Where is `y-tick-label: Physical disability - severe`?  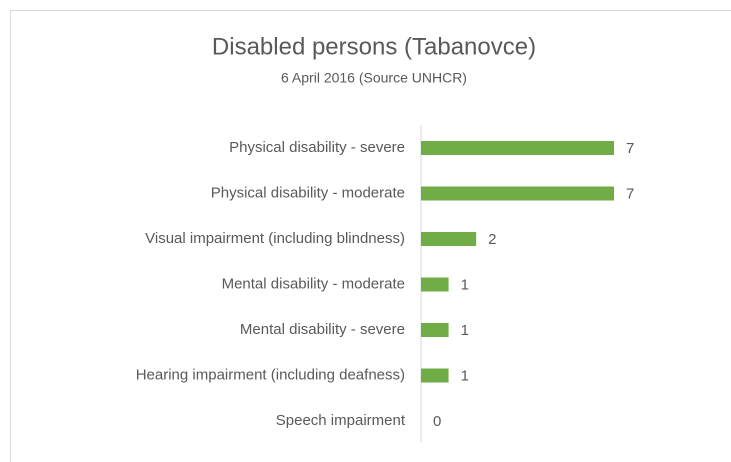 y-tick-label: Physical disability - severe is located at coordinates (317, 147).